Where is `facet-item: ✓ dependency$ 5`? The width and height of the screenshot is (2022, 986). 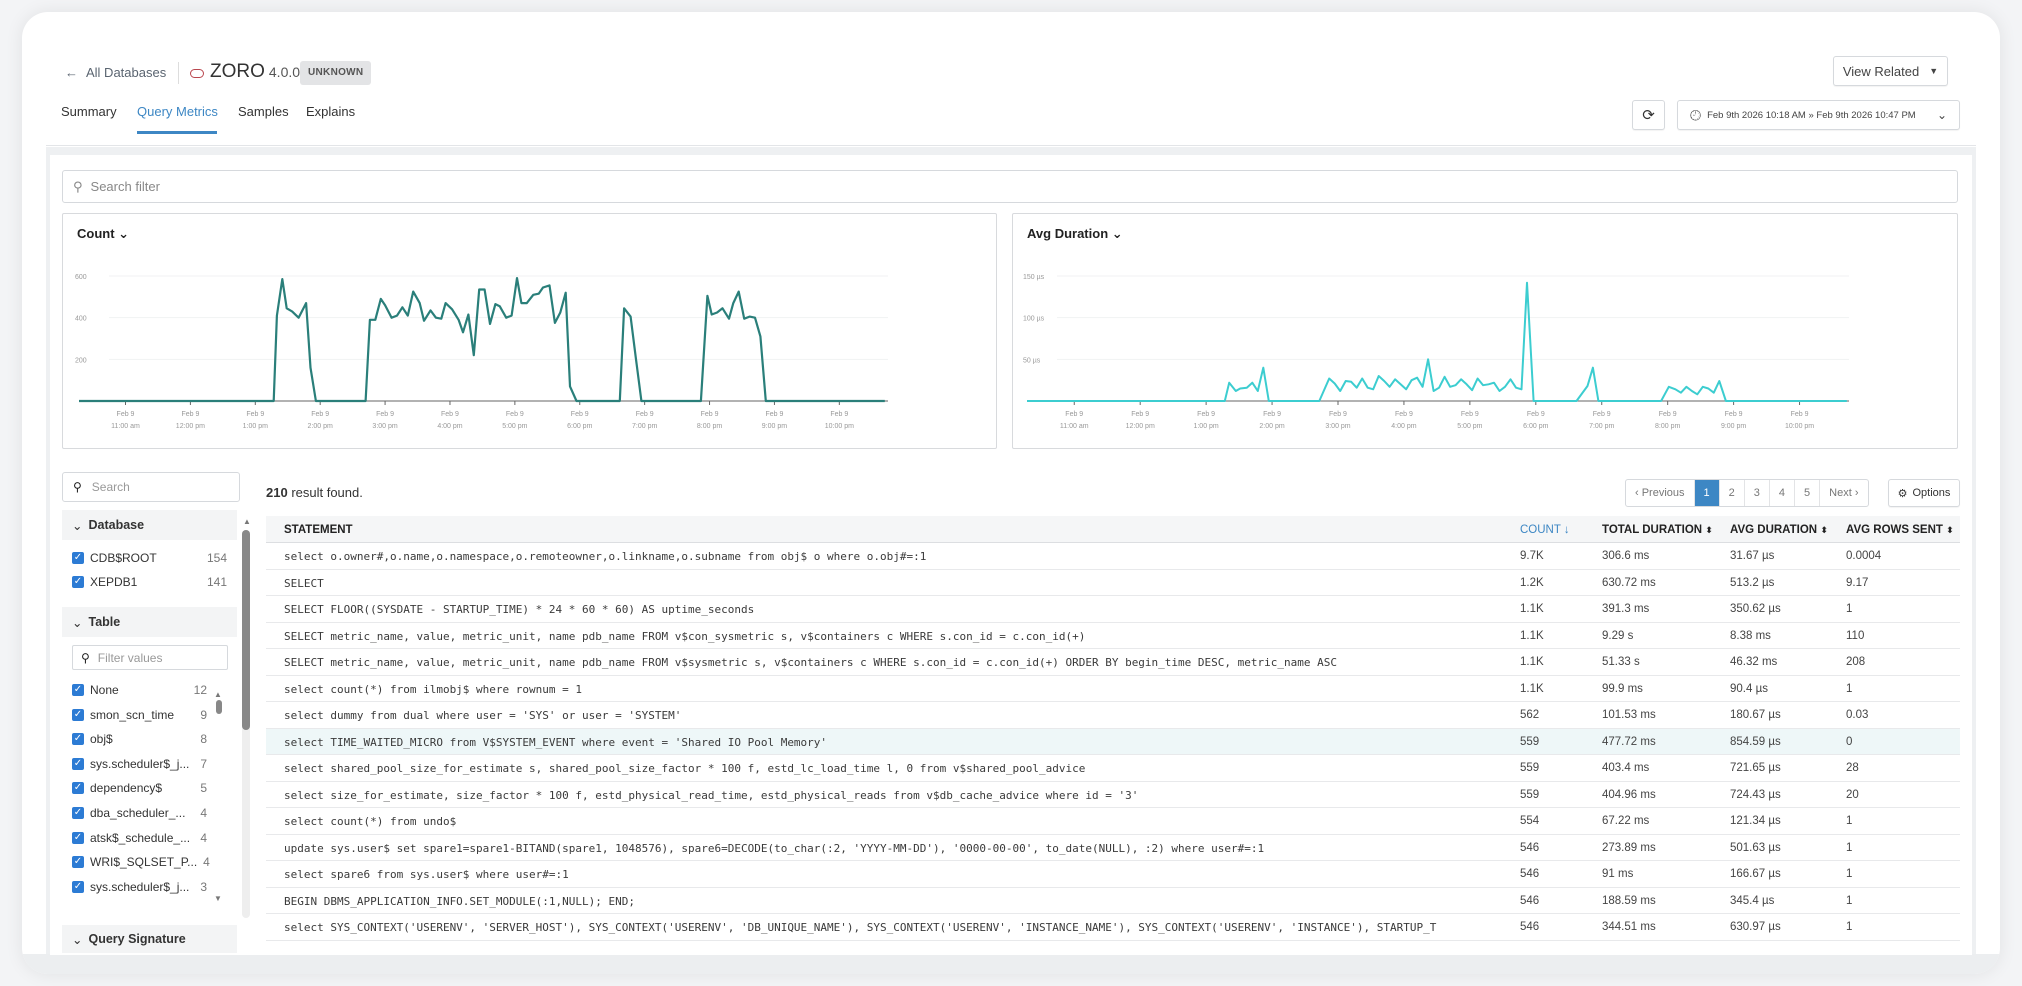 facet-item: ✓ dependency$ 5 is located at coordinates (139, 788).